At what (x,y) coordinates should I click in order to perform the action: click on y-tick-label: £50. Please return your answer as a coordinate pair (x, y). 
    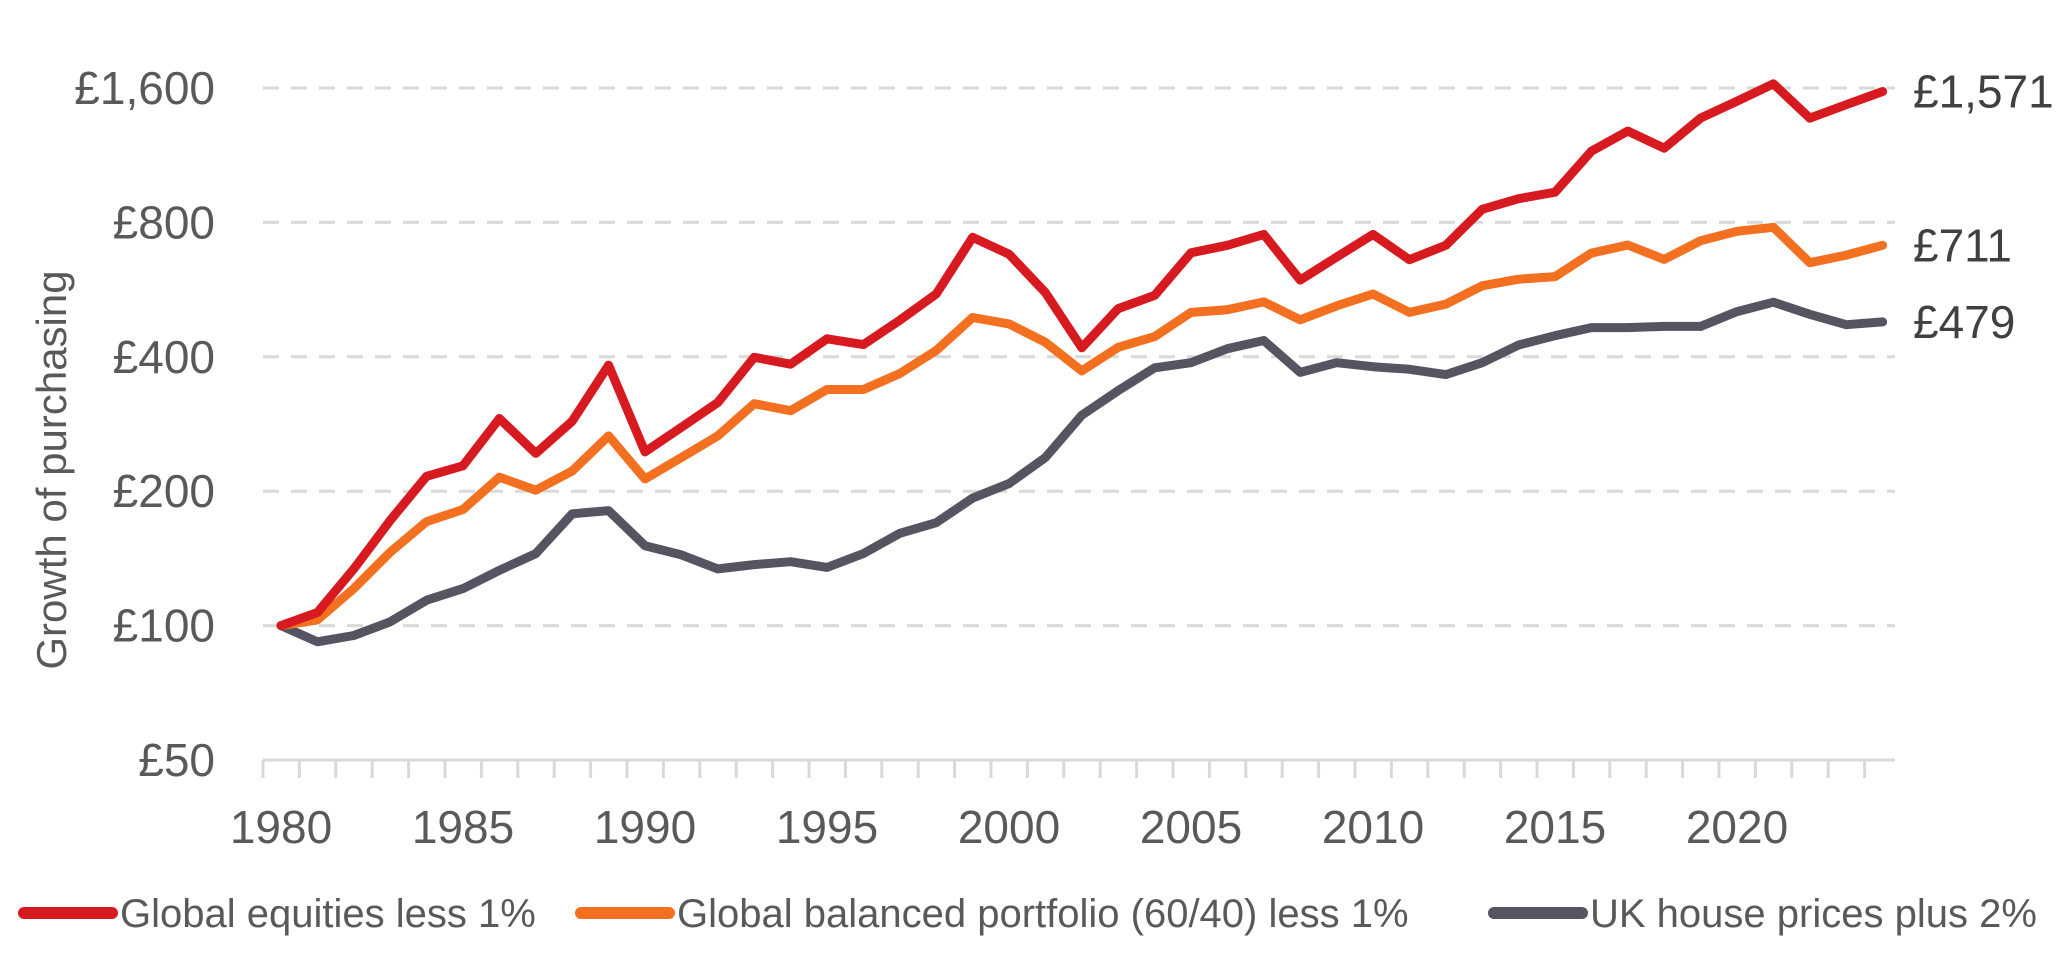
    Looking at the image, I should click on (176, 760).